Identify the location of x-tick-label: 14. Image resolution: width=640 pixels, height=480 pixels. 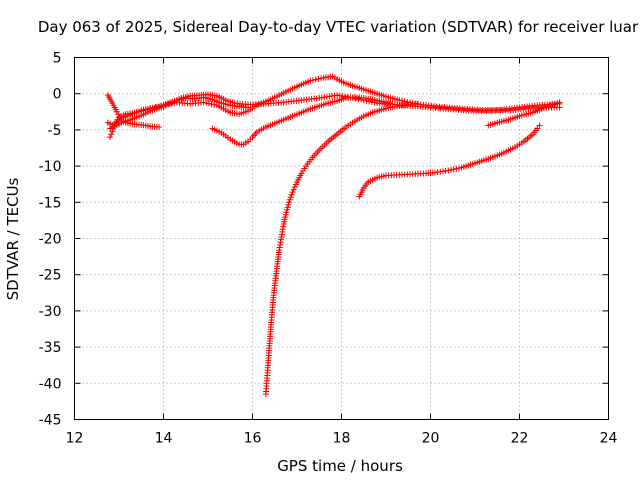
(164, 439).